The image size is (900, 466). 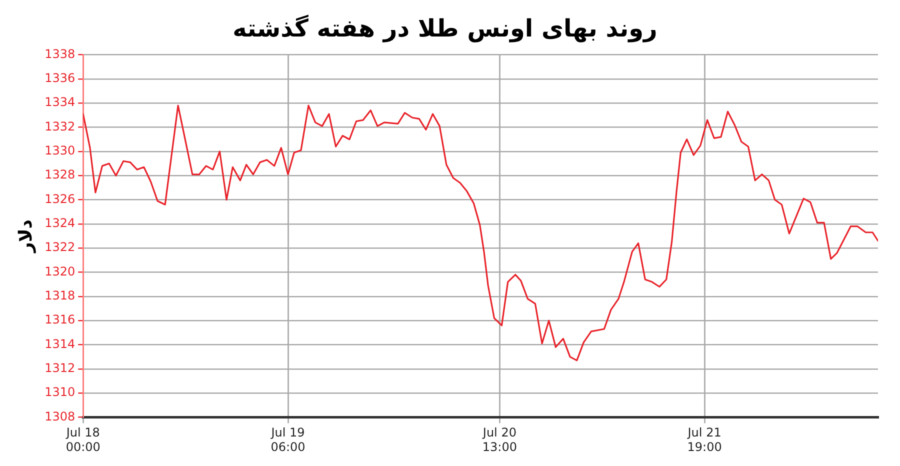 What do you see at coordinates (60, 343) in the screenshot?
I see `y-tick-label: 1314` at bounding box center [60, 343].